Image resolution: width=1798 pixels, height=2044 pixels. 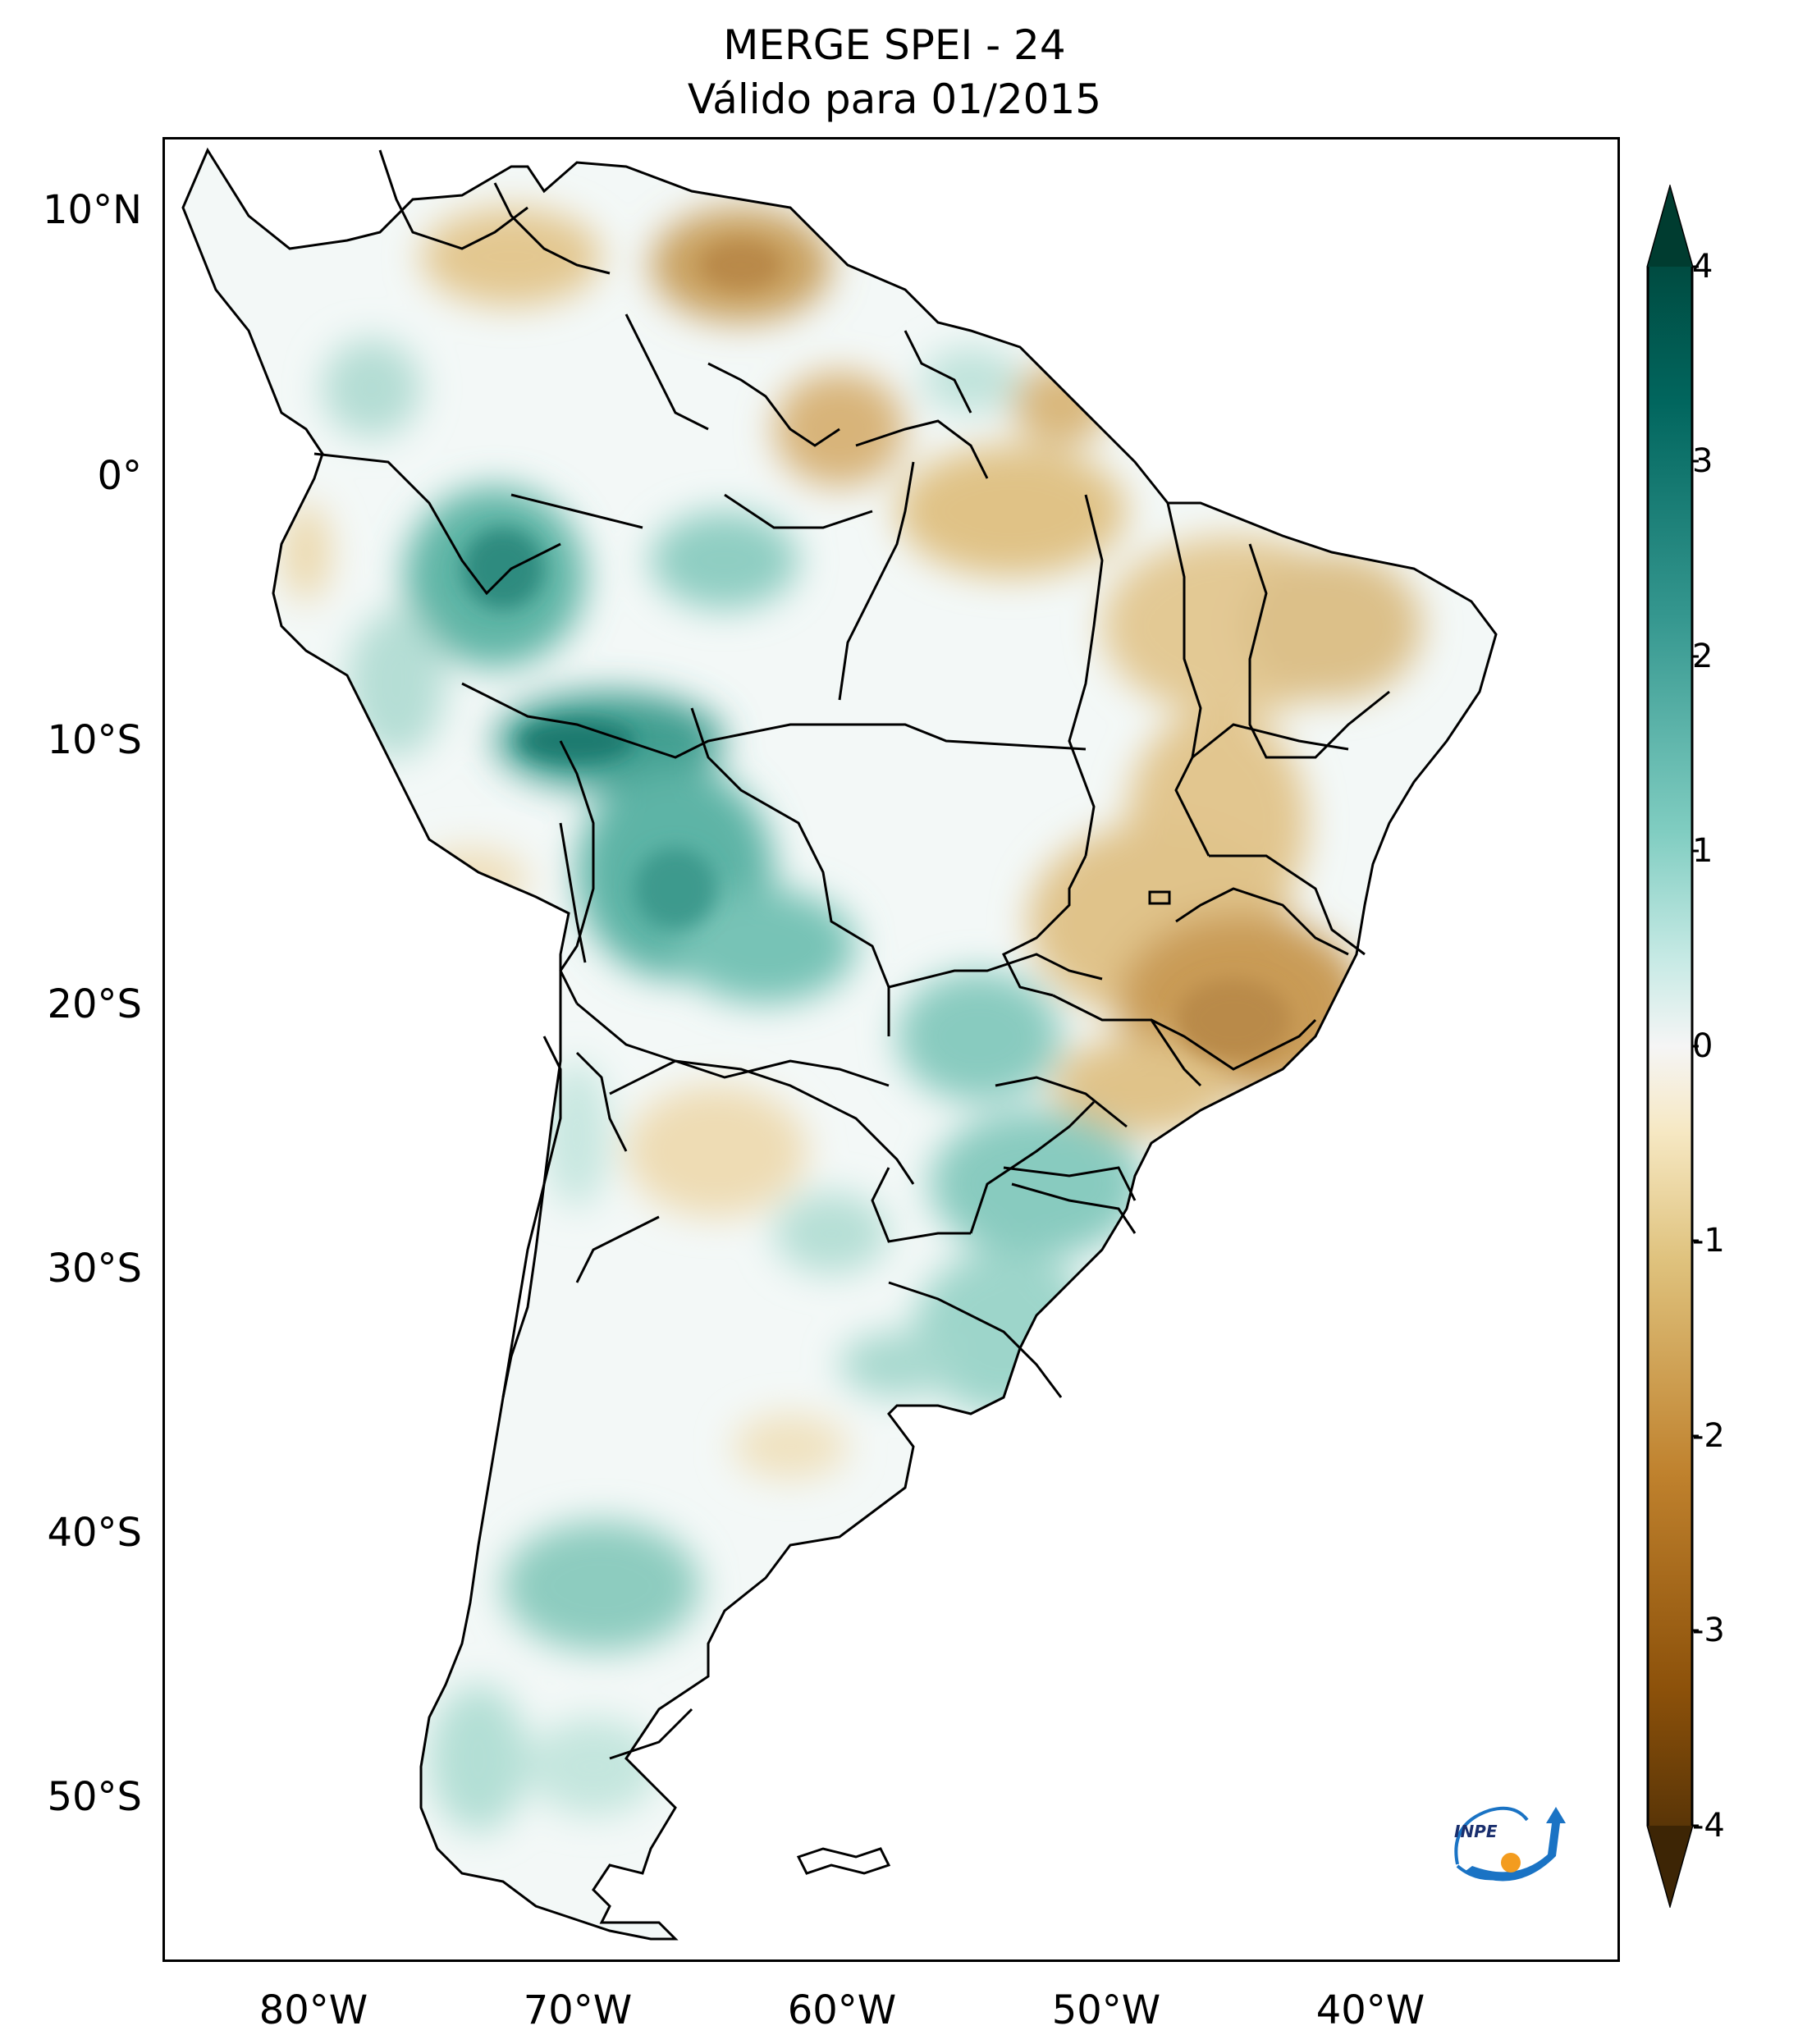 I want to click on colorbar-tick-neg3: -3, so click(x=1708, y=1630).